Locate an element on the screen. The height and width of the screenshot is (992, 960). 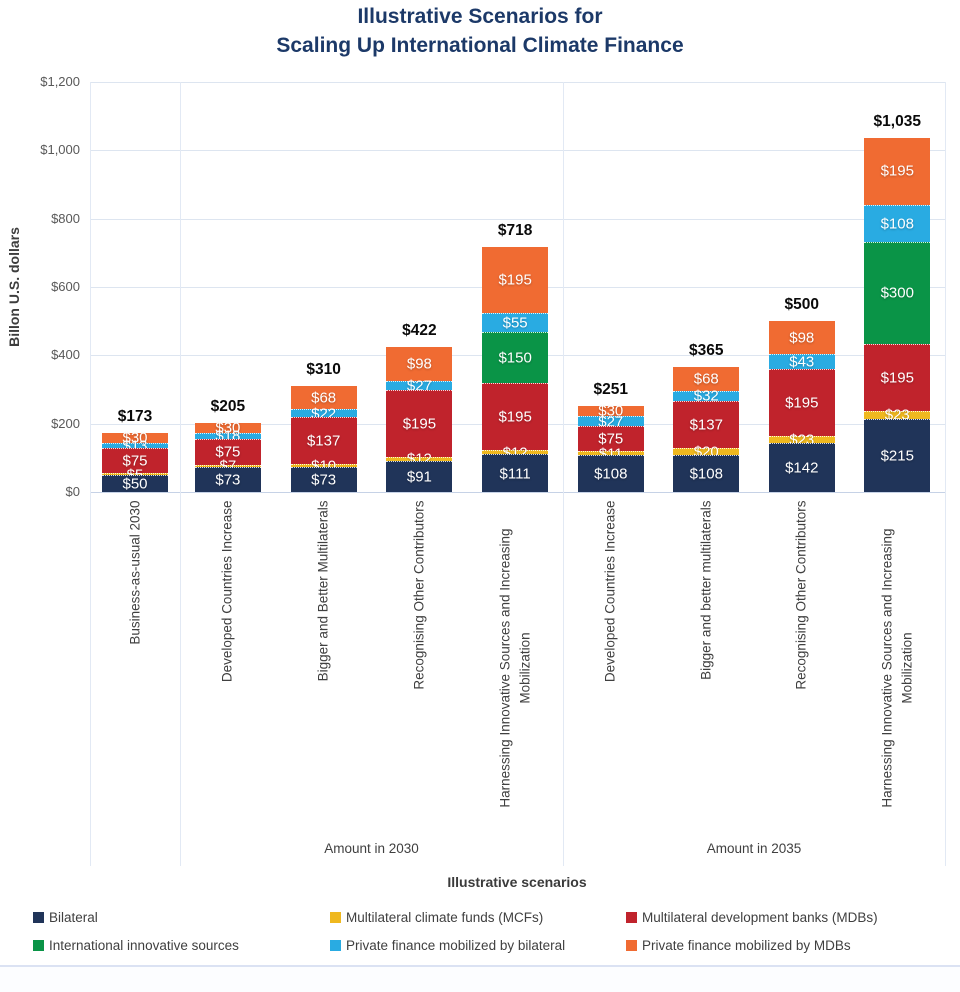
legend-label: International innovative sources is located at coordinates (144, 945).